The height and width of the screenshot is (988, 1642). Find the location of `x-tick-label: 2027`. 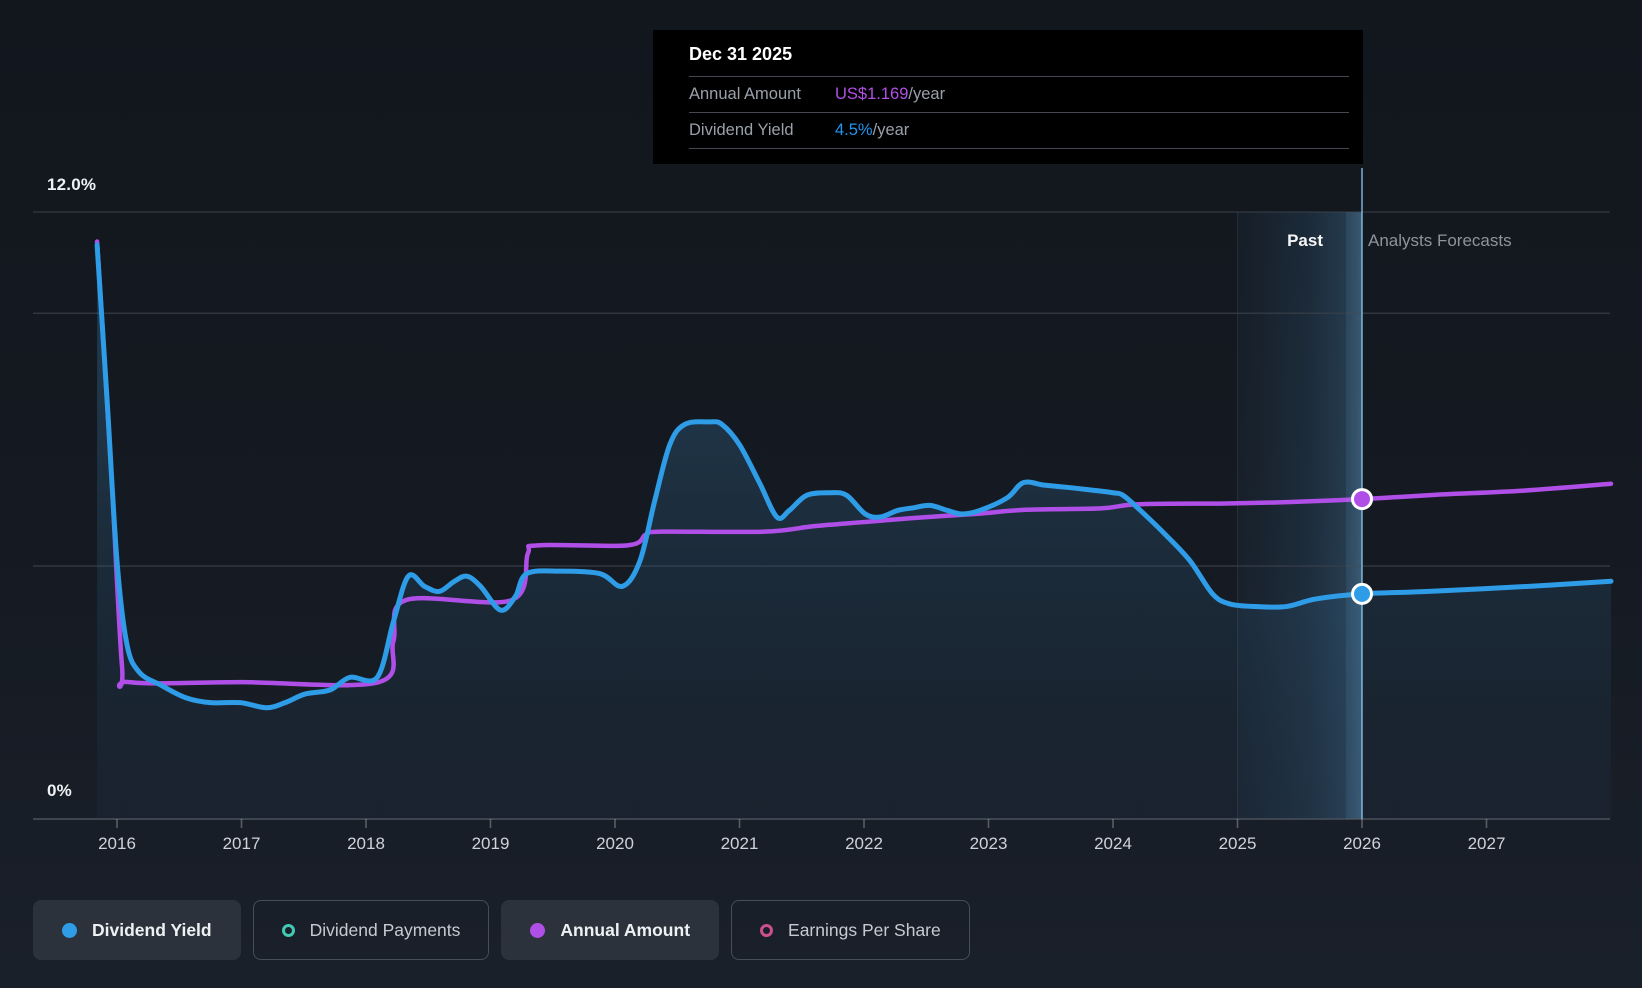

x-tick-label: 2027 is located at coordinates (1487, 843).